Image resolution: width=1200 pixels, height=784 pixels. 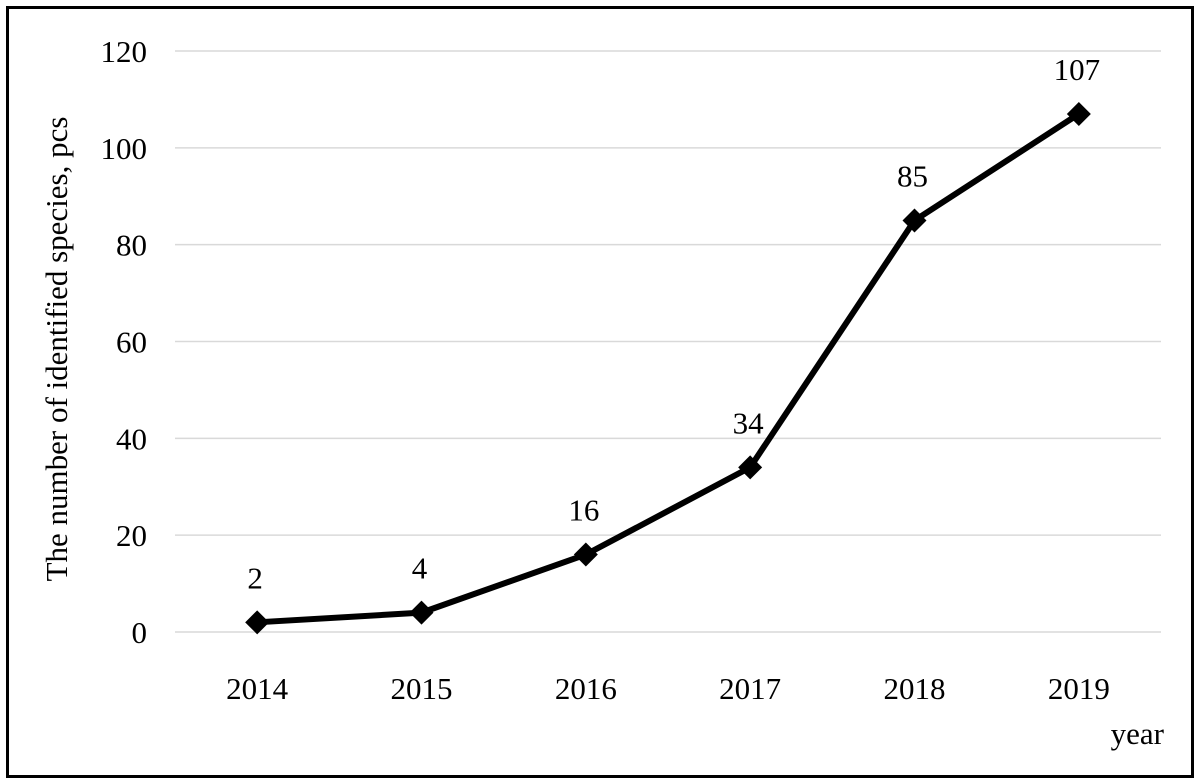 I want to click on x-axis-ticks: 2014 2015 2016 2017 2018 2019, so click(x=668, y=688).